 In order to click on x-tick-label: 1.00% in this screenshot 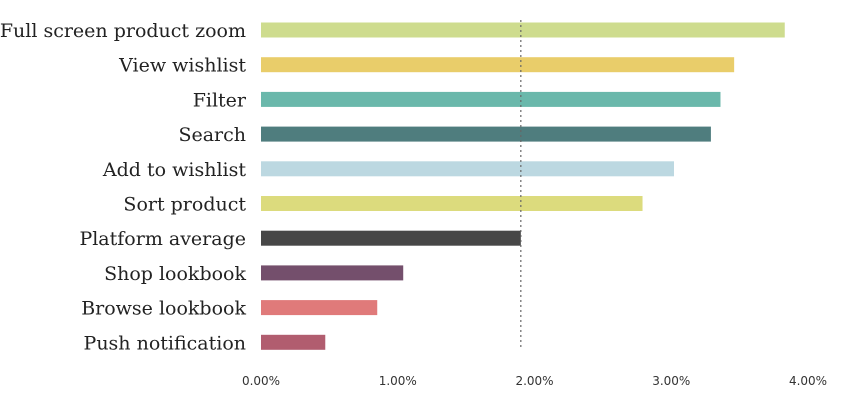, I will do `click(398, 381)`.